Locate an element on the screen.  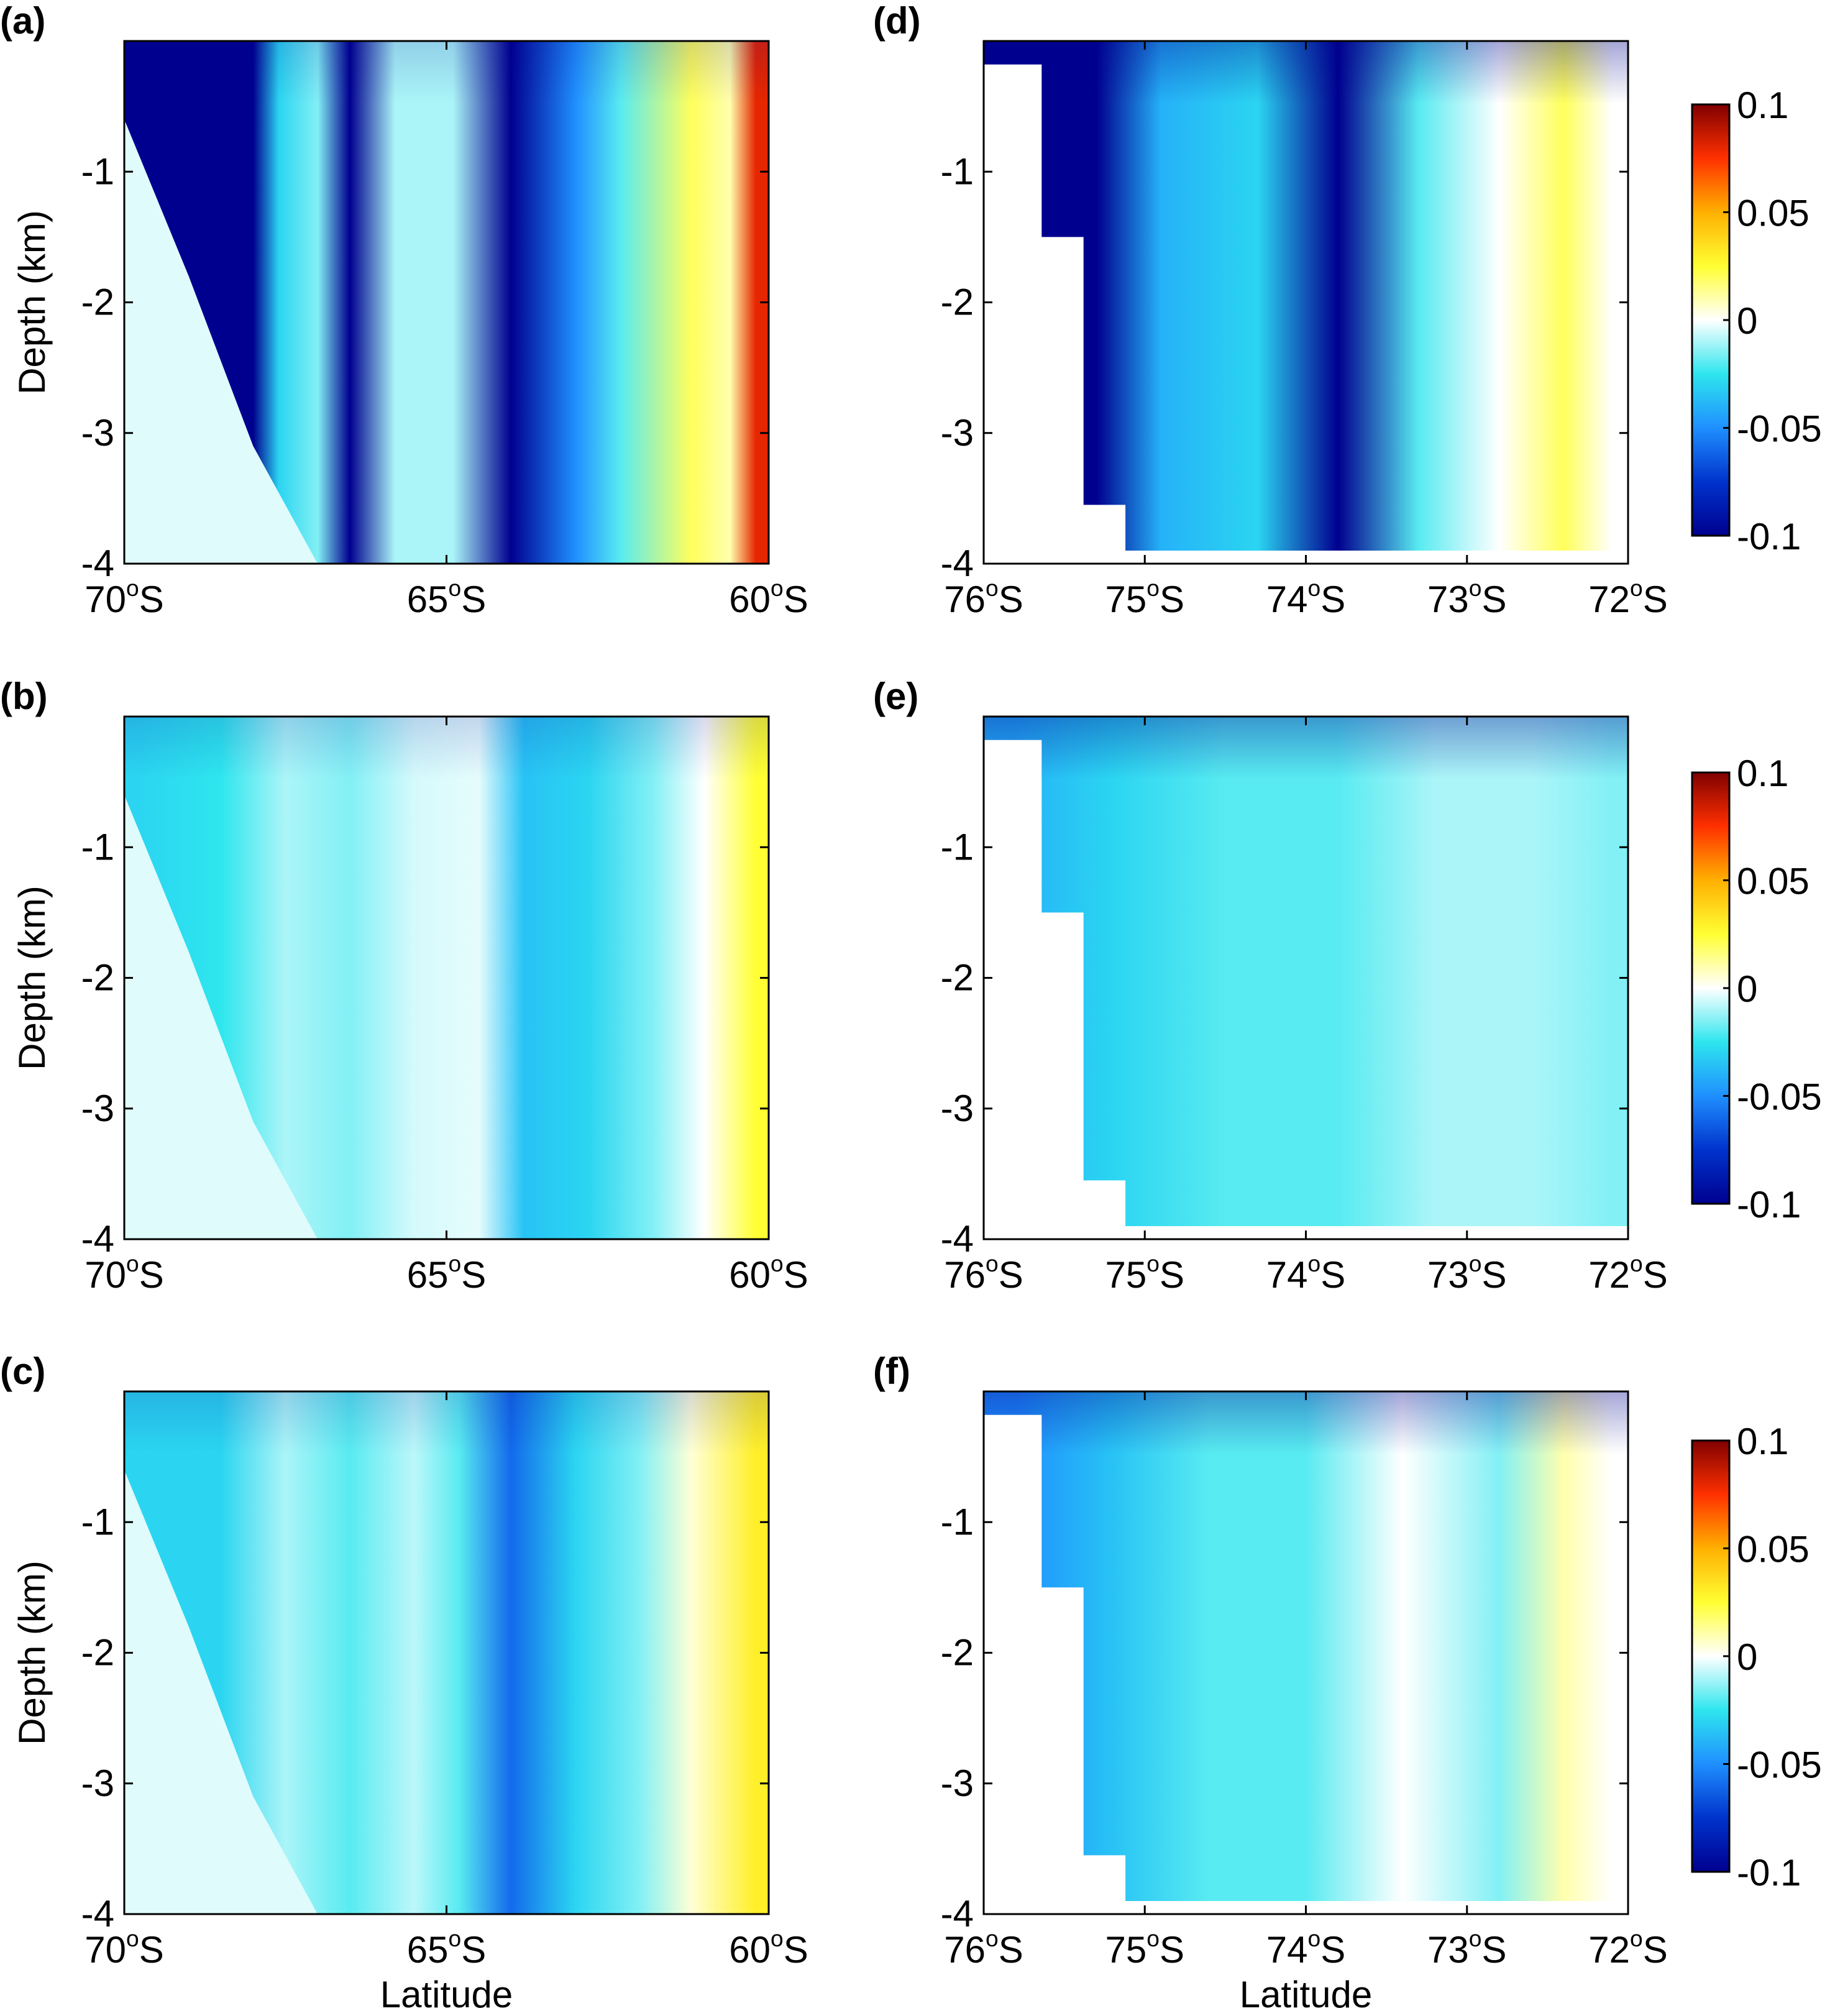
panel-label: (c) is located at coordinates (22, 1371).